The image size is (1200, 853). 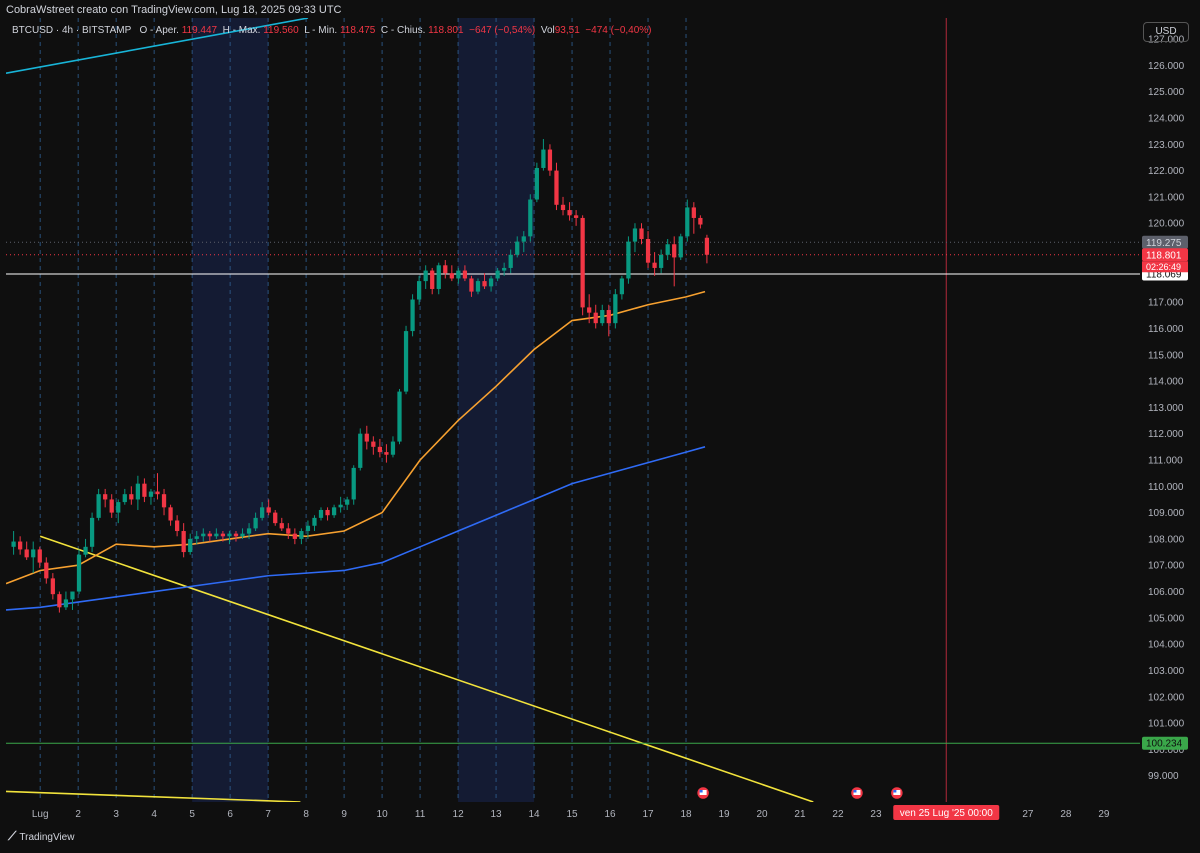 I want to click on vol-value: 93,51, so click(x=567, y=30).